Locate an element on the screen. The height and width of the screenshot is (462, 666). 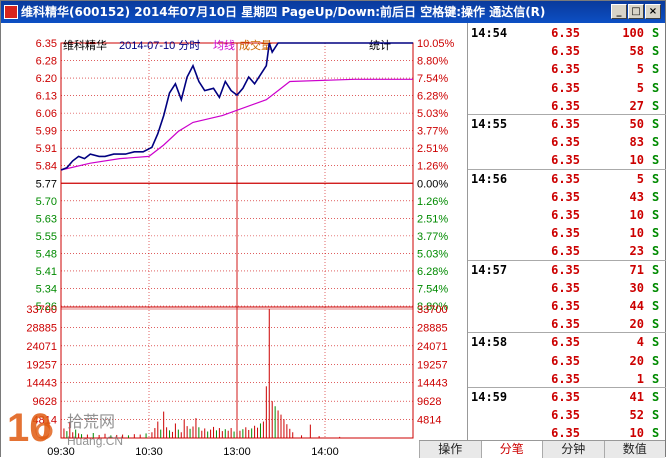
tick-time: 14:55 is located at coordinates (489, 124).